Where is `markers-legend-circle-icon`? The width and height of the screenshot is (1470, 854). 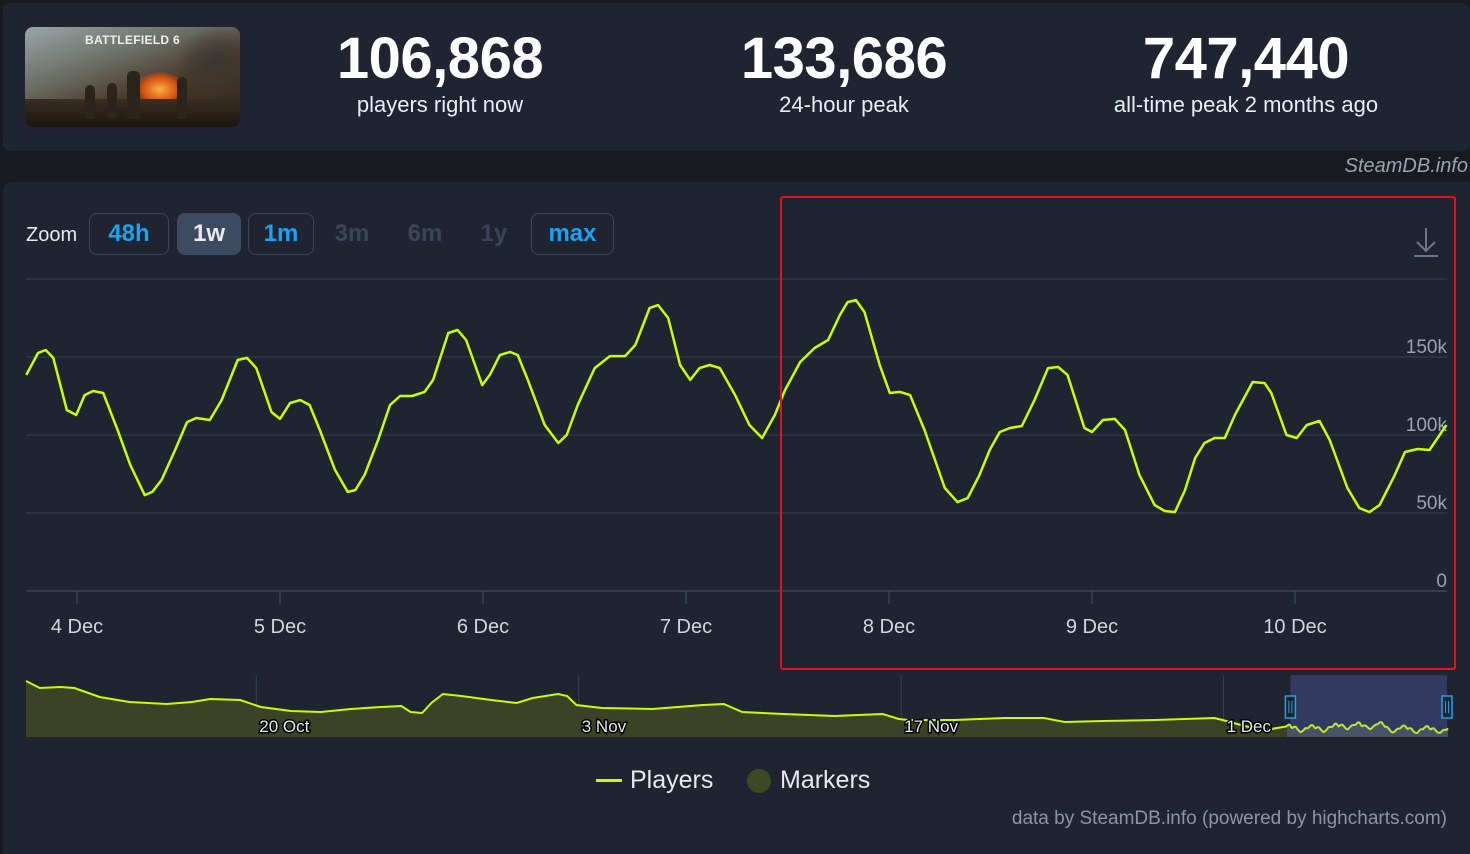
markers-legend-circle-icon is located at coordinates (759, 780).